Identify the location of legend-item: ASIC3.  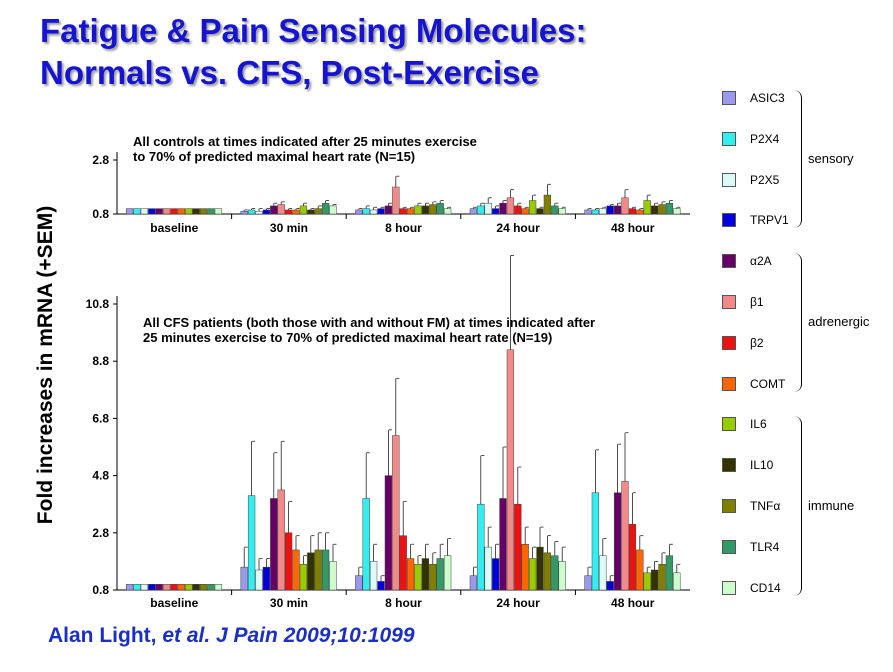
(753, 98).